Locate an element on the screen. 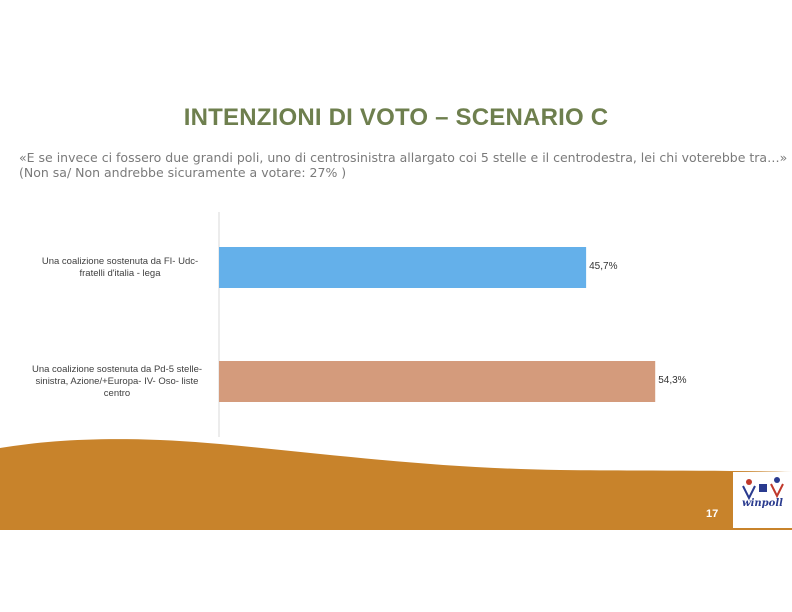 This screenshot has height=612, width=792. footer-wave is located at coordinates (396, 484).